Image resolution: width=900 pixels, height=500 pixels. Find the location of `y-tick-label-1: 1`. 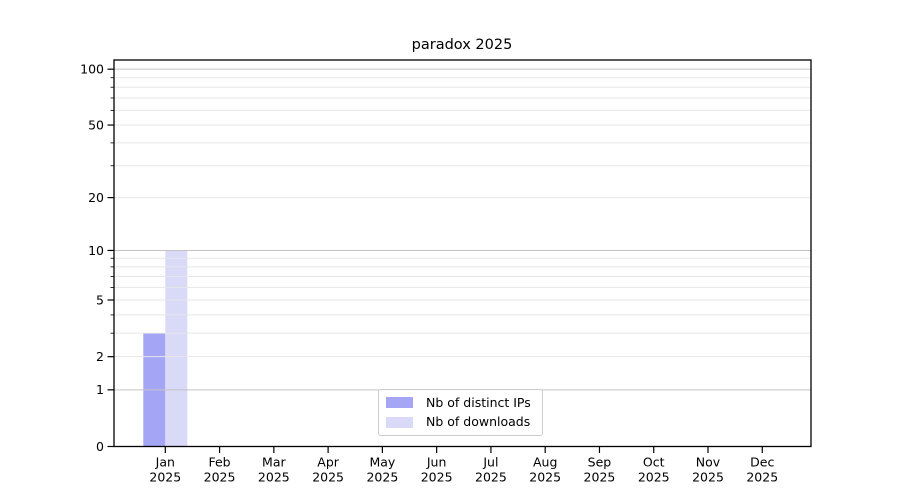

y-tick-label-1: 1 is located at coordinates (100, 389).